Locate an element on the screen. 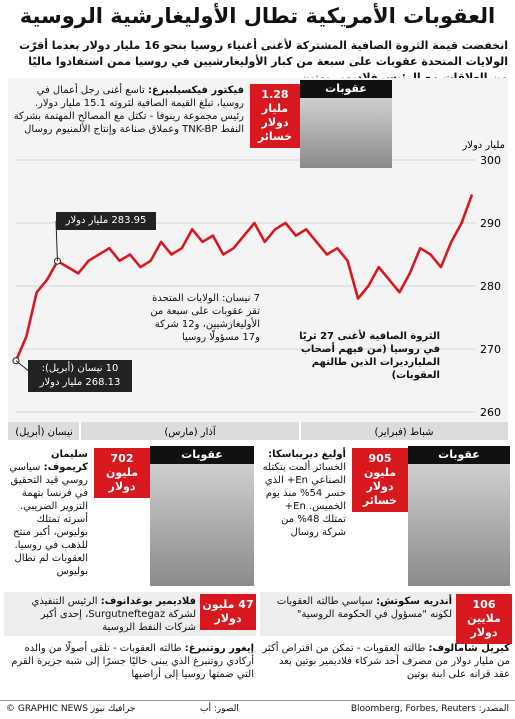 This screenshot has width=515, height=719. x-tick-label: نيسان (أبريل) is located at coordinates (44, 431).